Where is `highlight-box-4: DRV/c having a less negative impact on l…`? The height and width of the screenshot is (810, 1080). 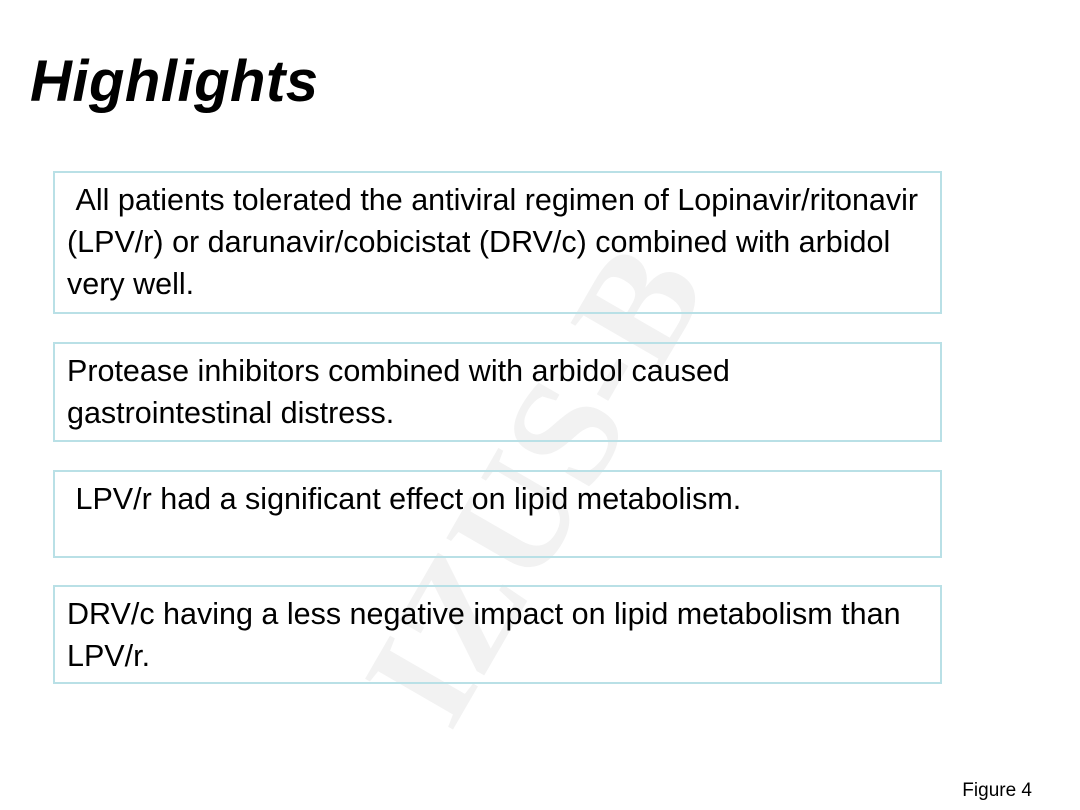
highlight-box-4: DRV/c having a less negative impact on l… is located at coordinates (497, 634).